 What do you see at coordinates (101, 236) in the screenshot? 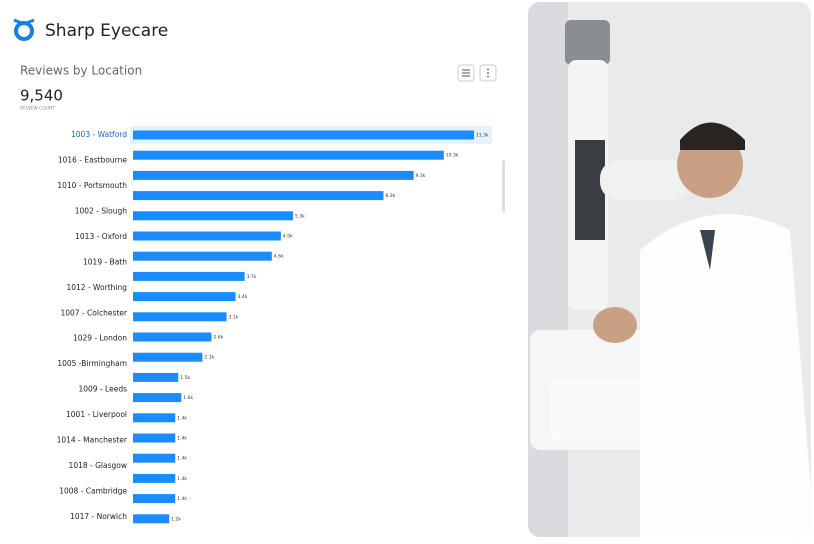
I see `location-label: 1013 - Oxford` at bounding box center [101, 236].